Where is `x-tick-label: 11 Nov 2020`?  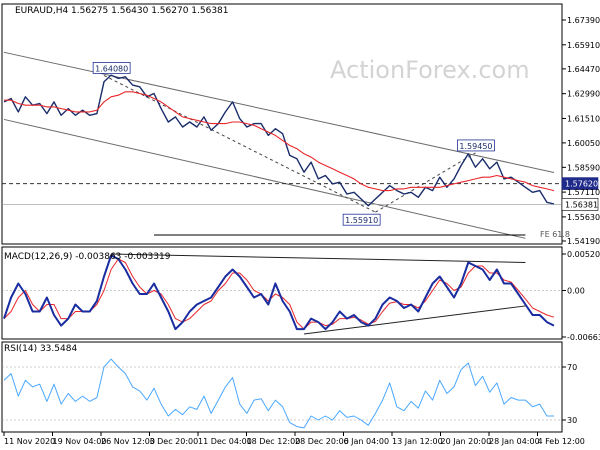 x-tick-label: 11 Nov 2020 is located at coordinates (29, 441).